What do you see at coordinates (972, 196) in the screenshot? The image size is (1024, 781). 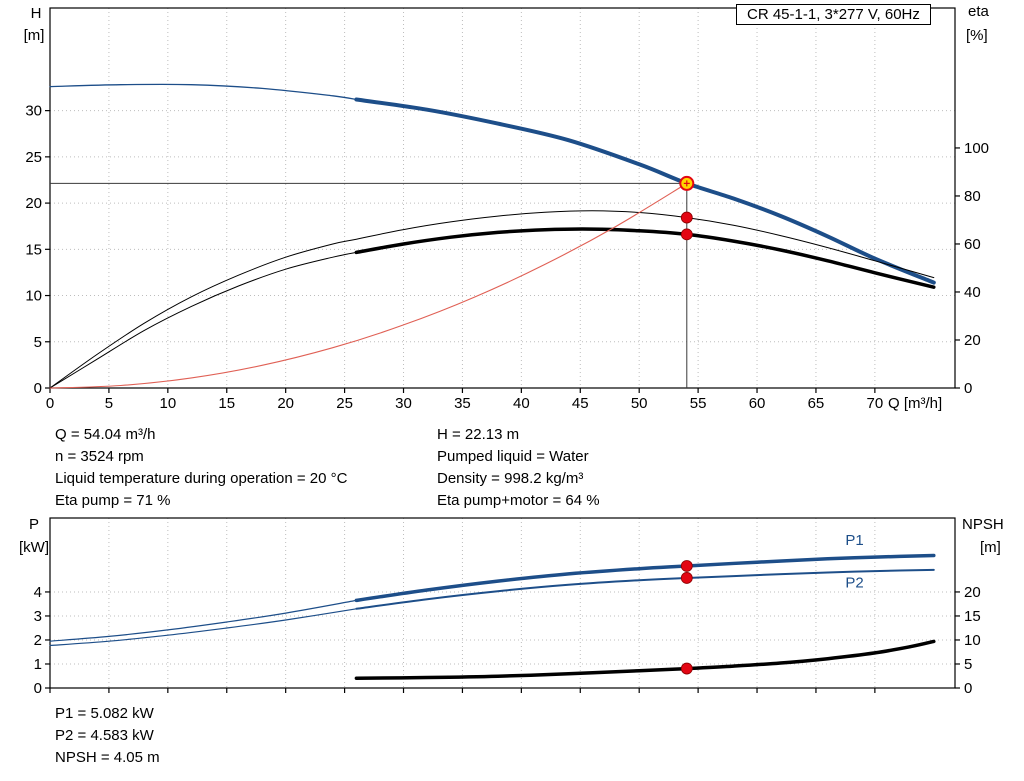 I see `y-right-tick-label: 80` at bounding box center [972, 196].